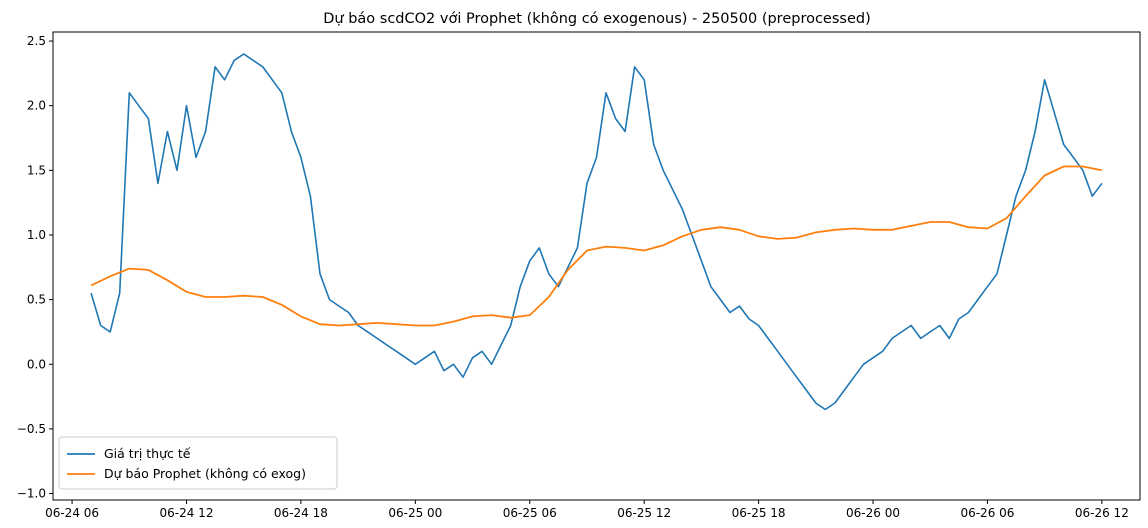  What do you see at coordinates (987, 513) in the screenshot?
I see `x-tick-label: 06-26 06` at bounding box center [987, 513].